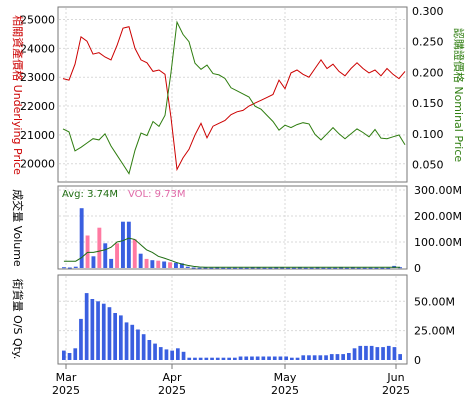 The height and width of the screenshot is (400, 475). I want to click on os-tick-label: 0, so click(417, 360).